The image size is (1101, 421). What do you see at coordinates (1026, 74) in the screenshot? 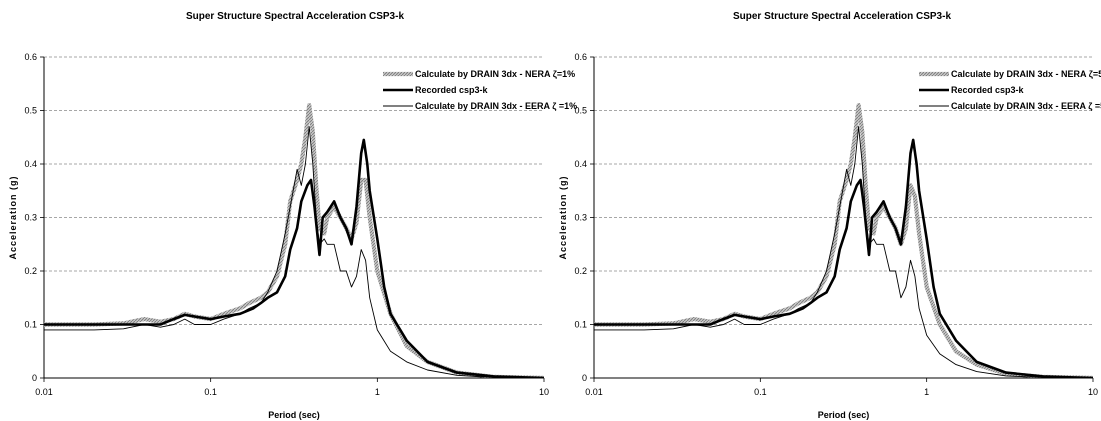
I see `legend-label-1: Calculate by DRAIN 3dx - NERA ζ=5%` at bounding box center [1026, 74].